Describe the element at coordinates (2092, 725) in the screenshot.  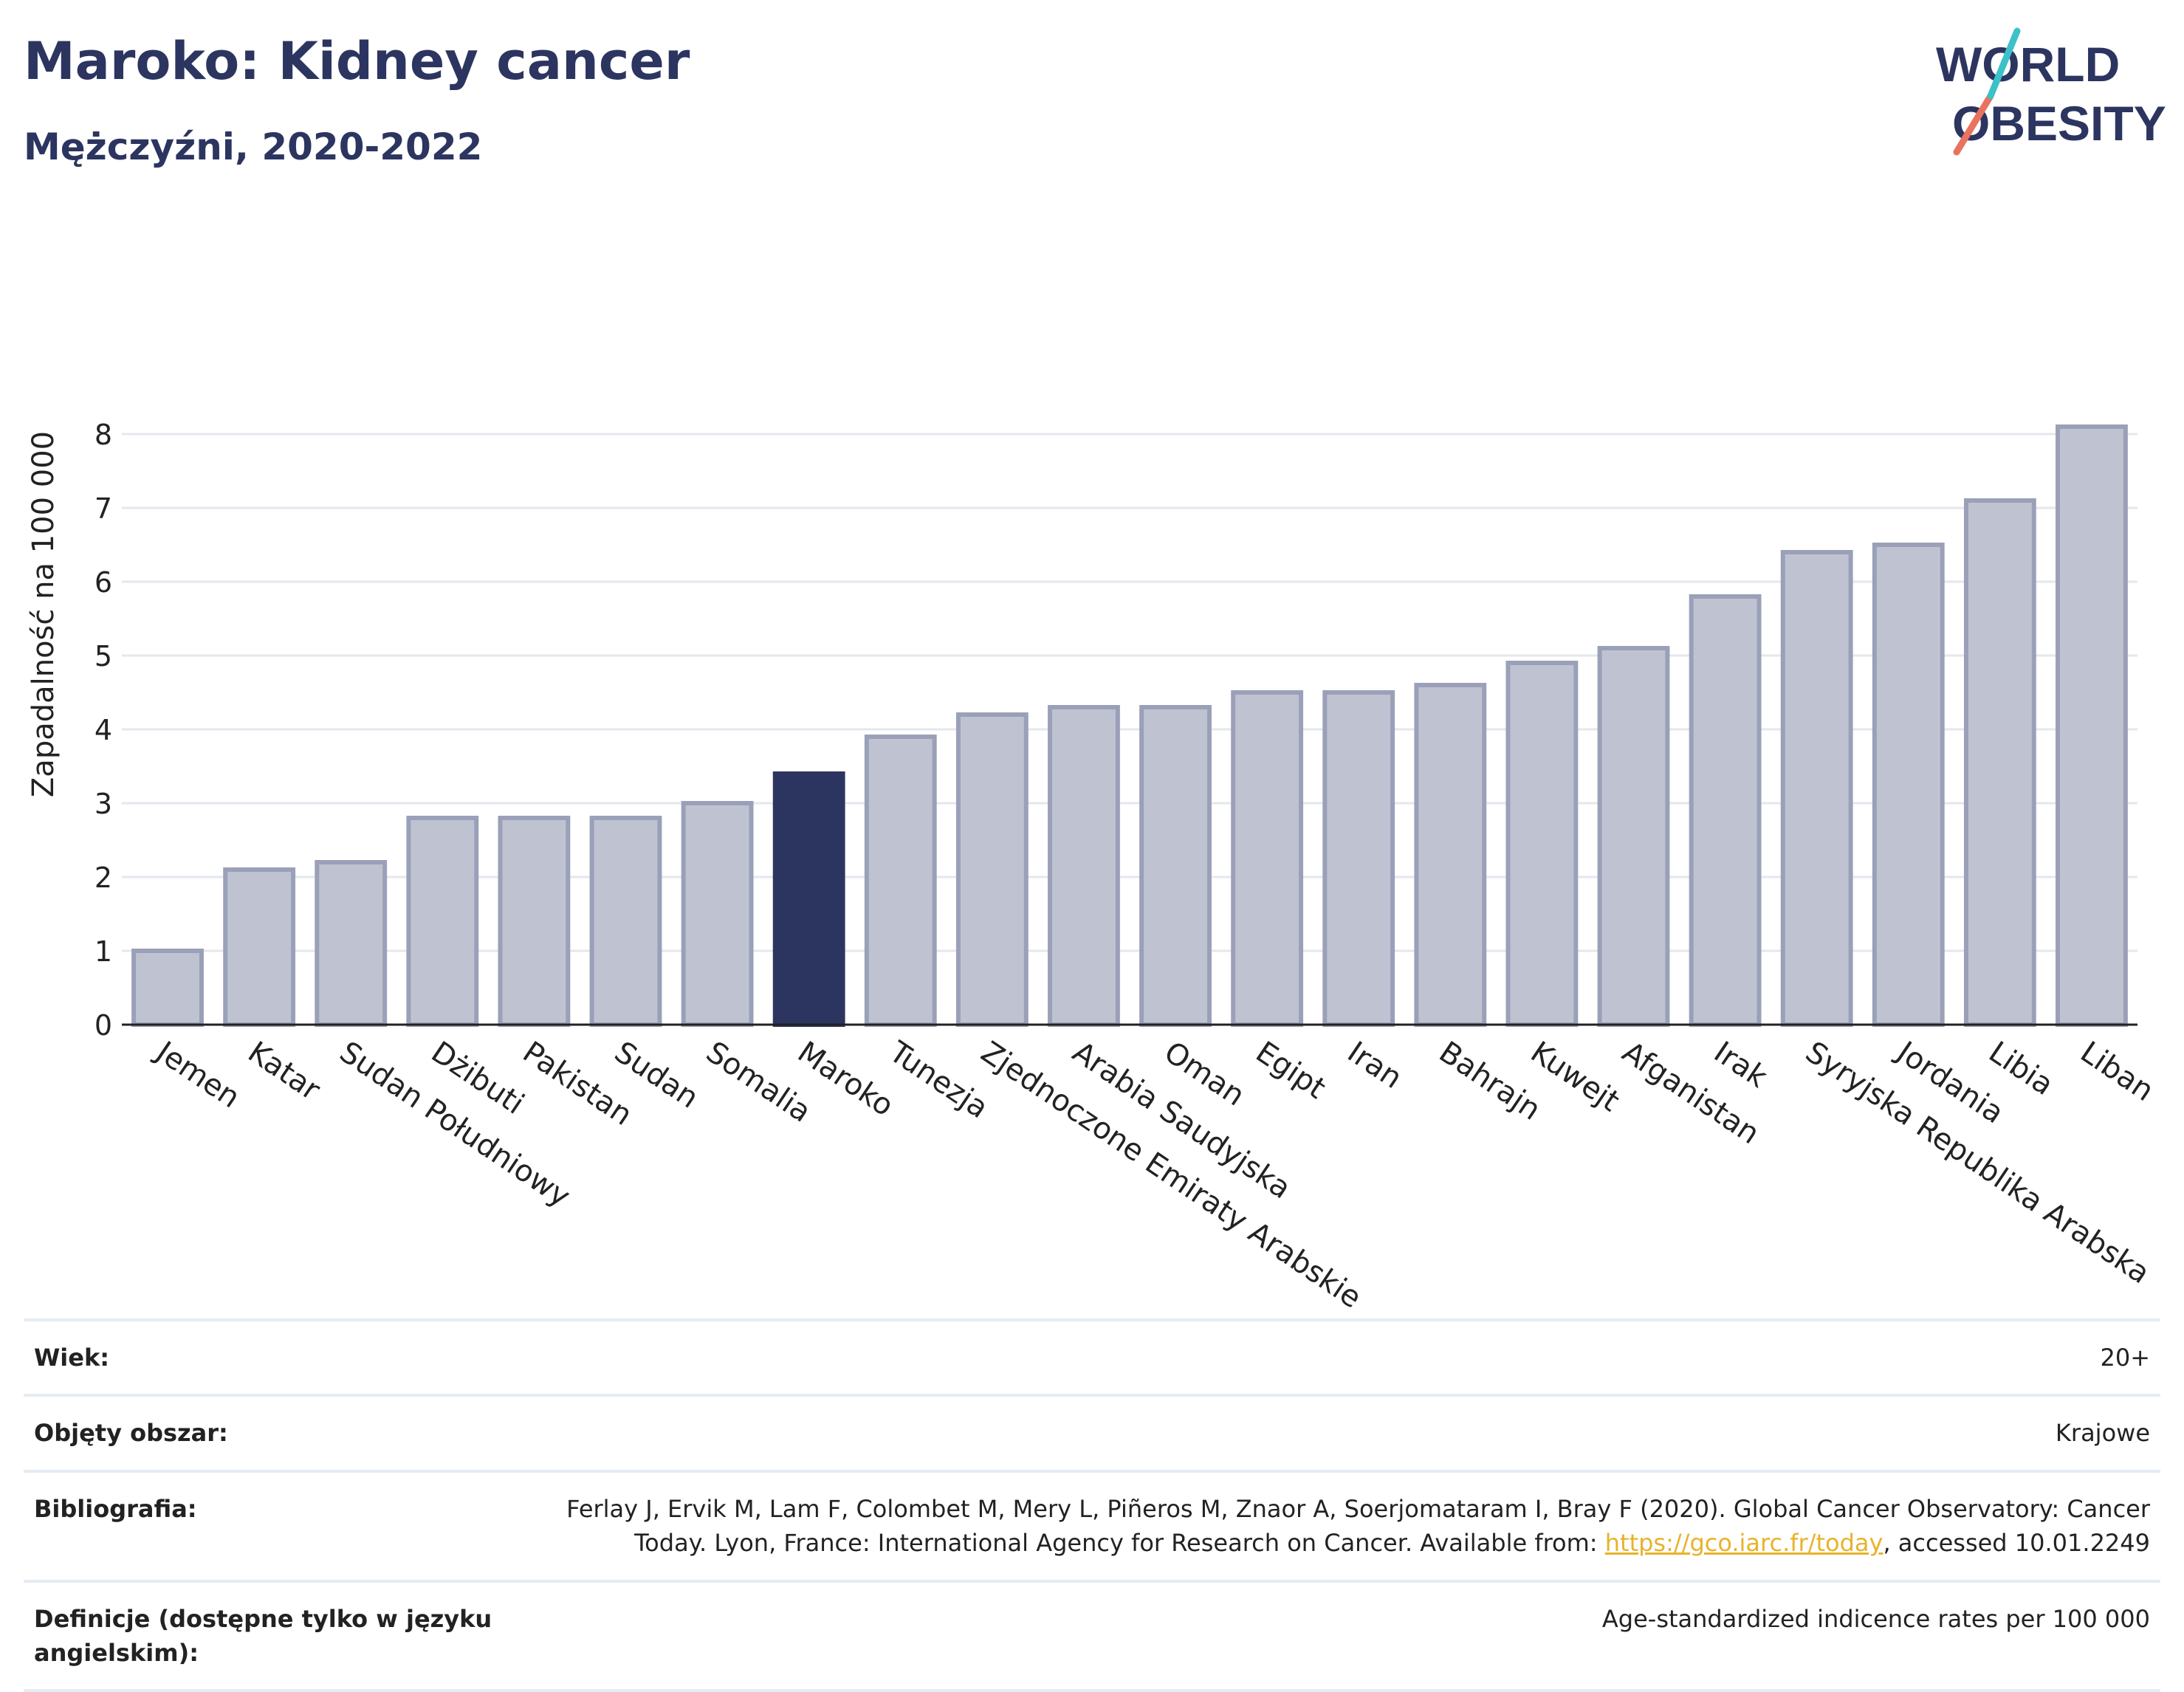
I see `bar-liban` at that location.